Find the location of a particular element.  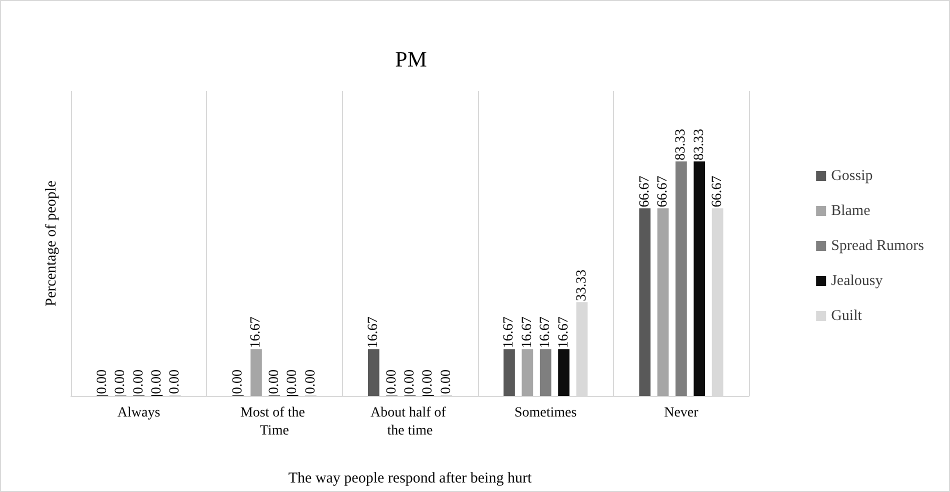

legend-label: Gossip is located at coordinates (852, 176).